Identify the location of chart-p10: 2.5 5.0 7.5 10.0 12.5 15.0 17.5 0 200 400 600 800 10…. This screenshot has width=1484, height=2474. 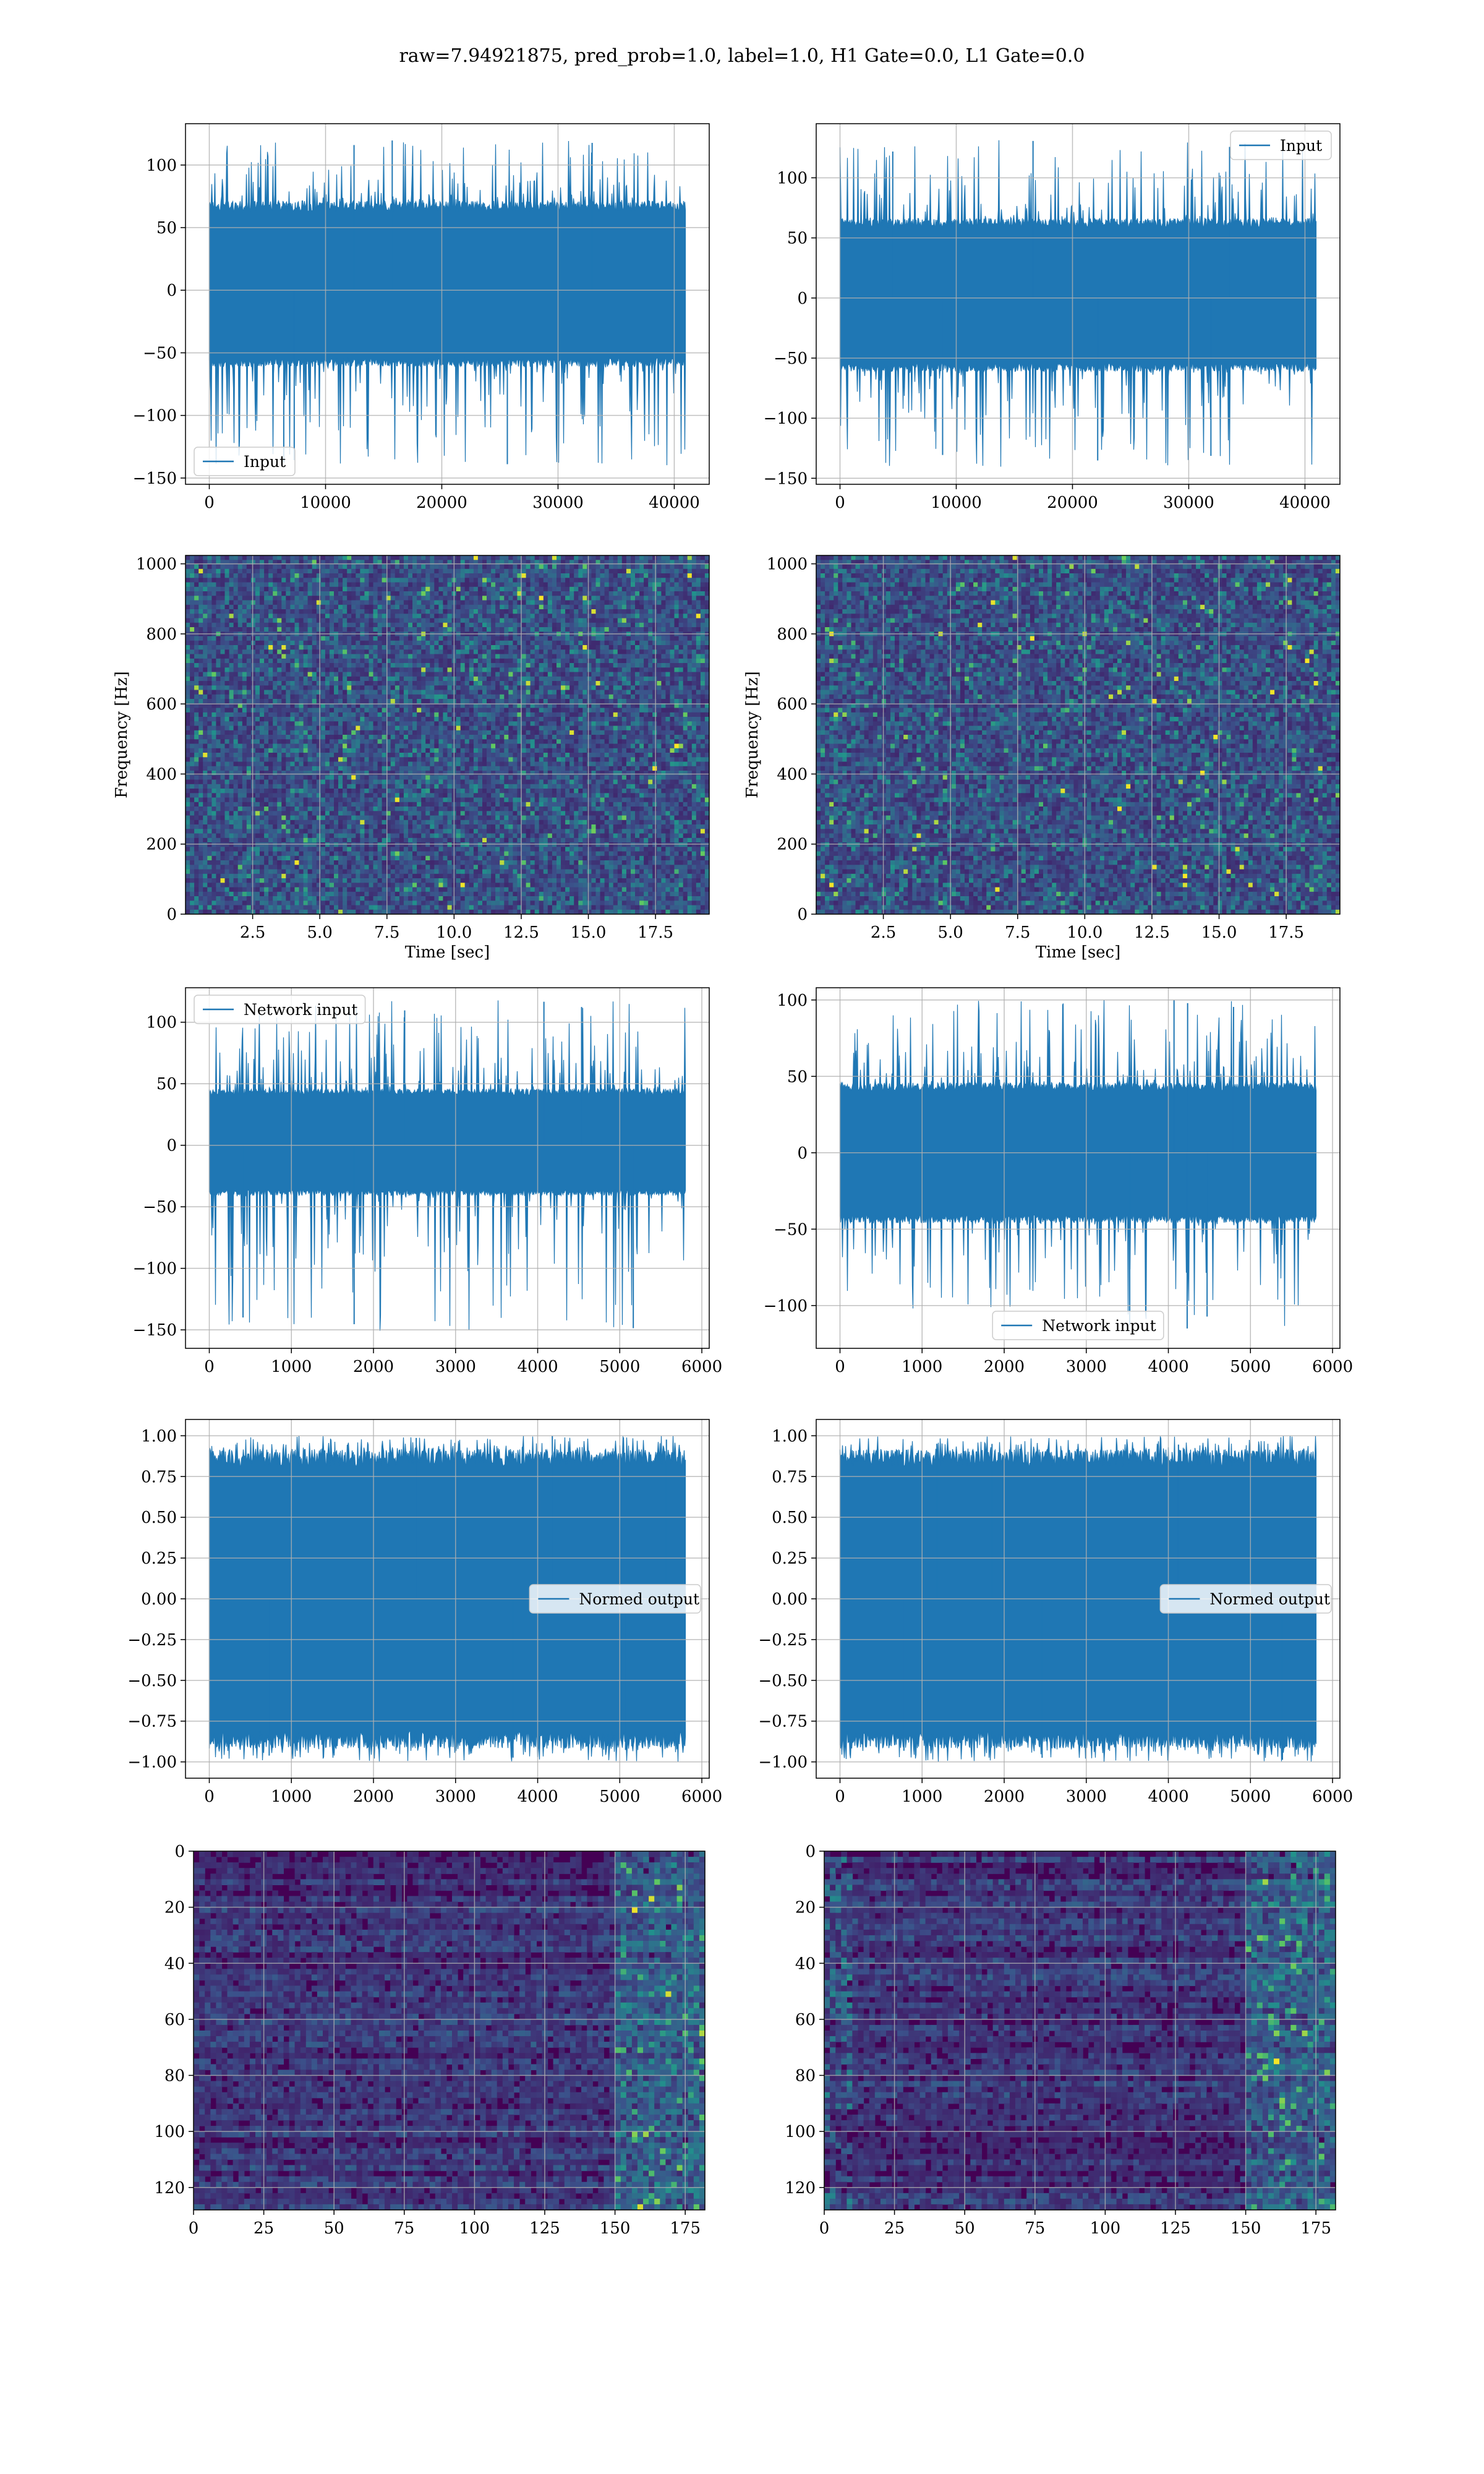
(411, 759).